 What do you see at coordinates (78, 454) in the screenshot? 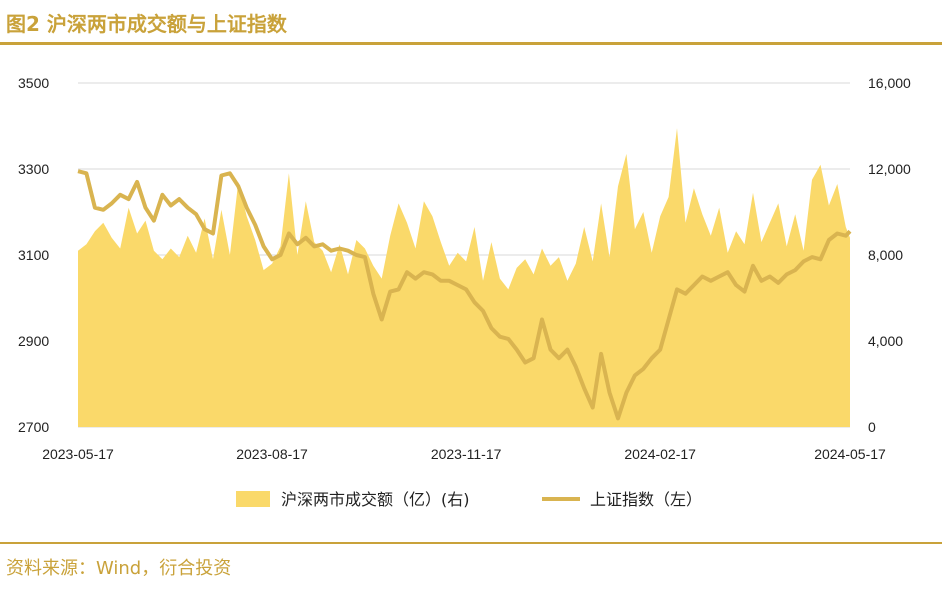
I see `x-axis-tick-label: 2023-05-17` at bounding box center [78, 454].